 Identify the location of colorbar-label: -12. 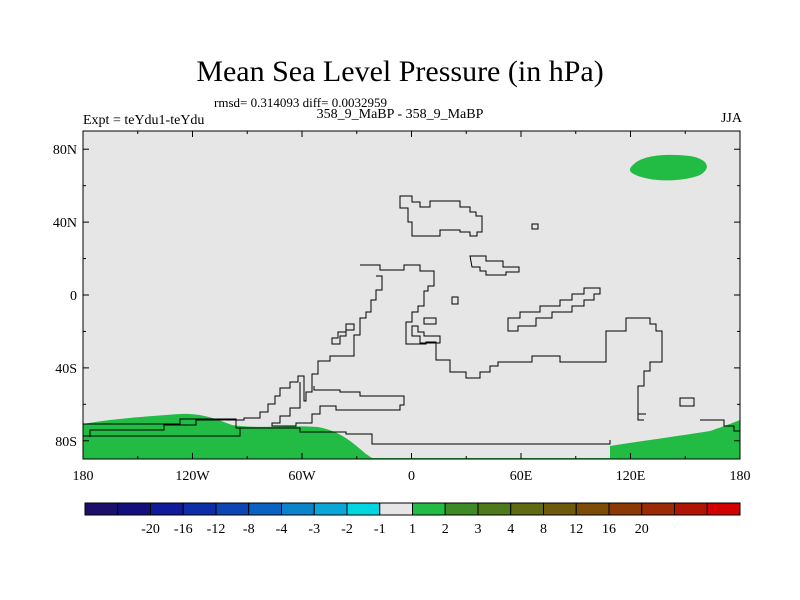
(216, 529).